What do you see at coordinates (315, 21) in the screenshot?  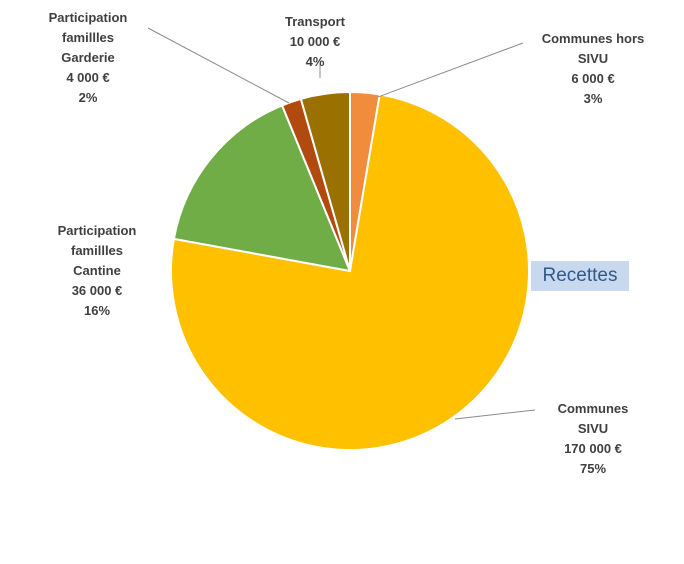 I see `slice-category-line: Transport` at bounding box center [315, 21].